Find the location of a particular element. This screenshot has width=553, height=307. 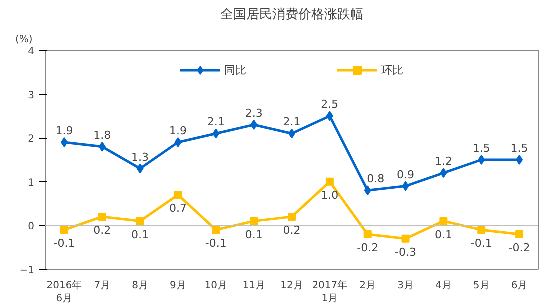

x-tick-label: 11月 is located at coordinates (254, 286).